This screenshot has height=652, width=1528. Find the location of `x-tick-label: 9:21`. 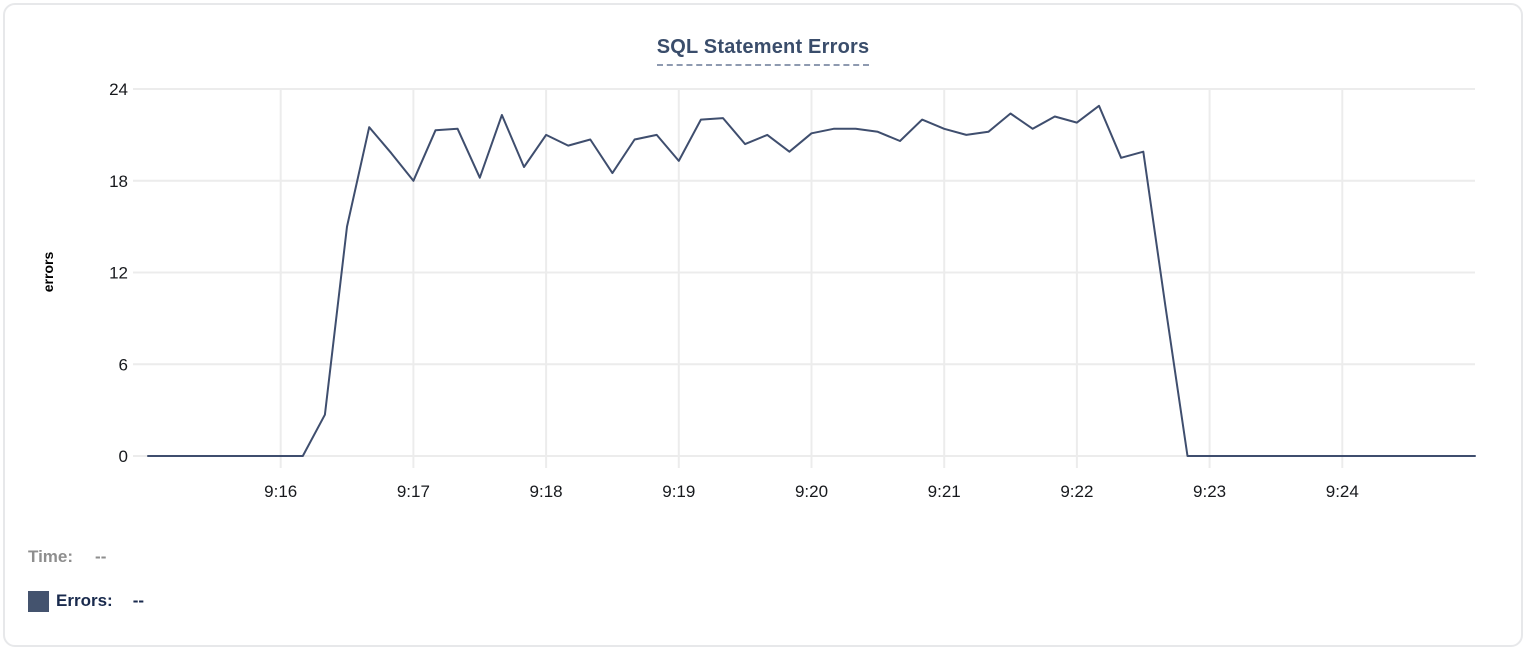

x-tick-label: 9:21 is located at coordinates (944, 491).